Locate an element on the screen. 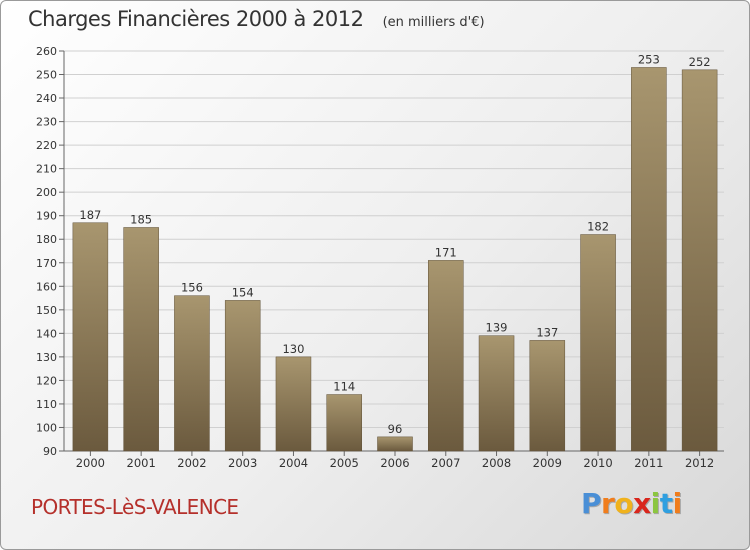 The image size is (750, 550). y-tick-label: 200 is located at coordinates (46, 192).